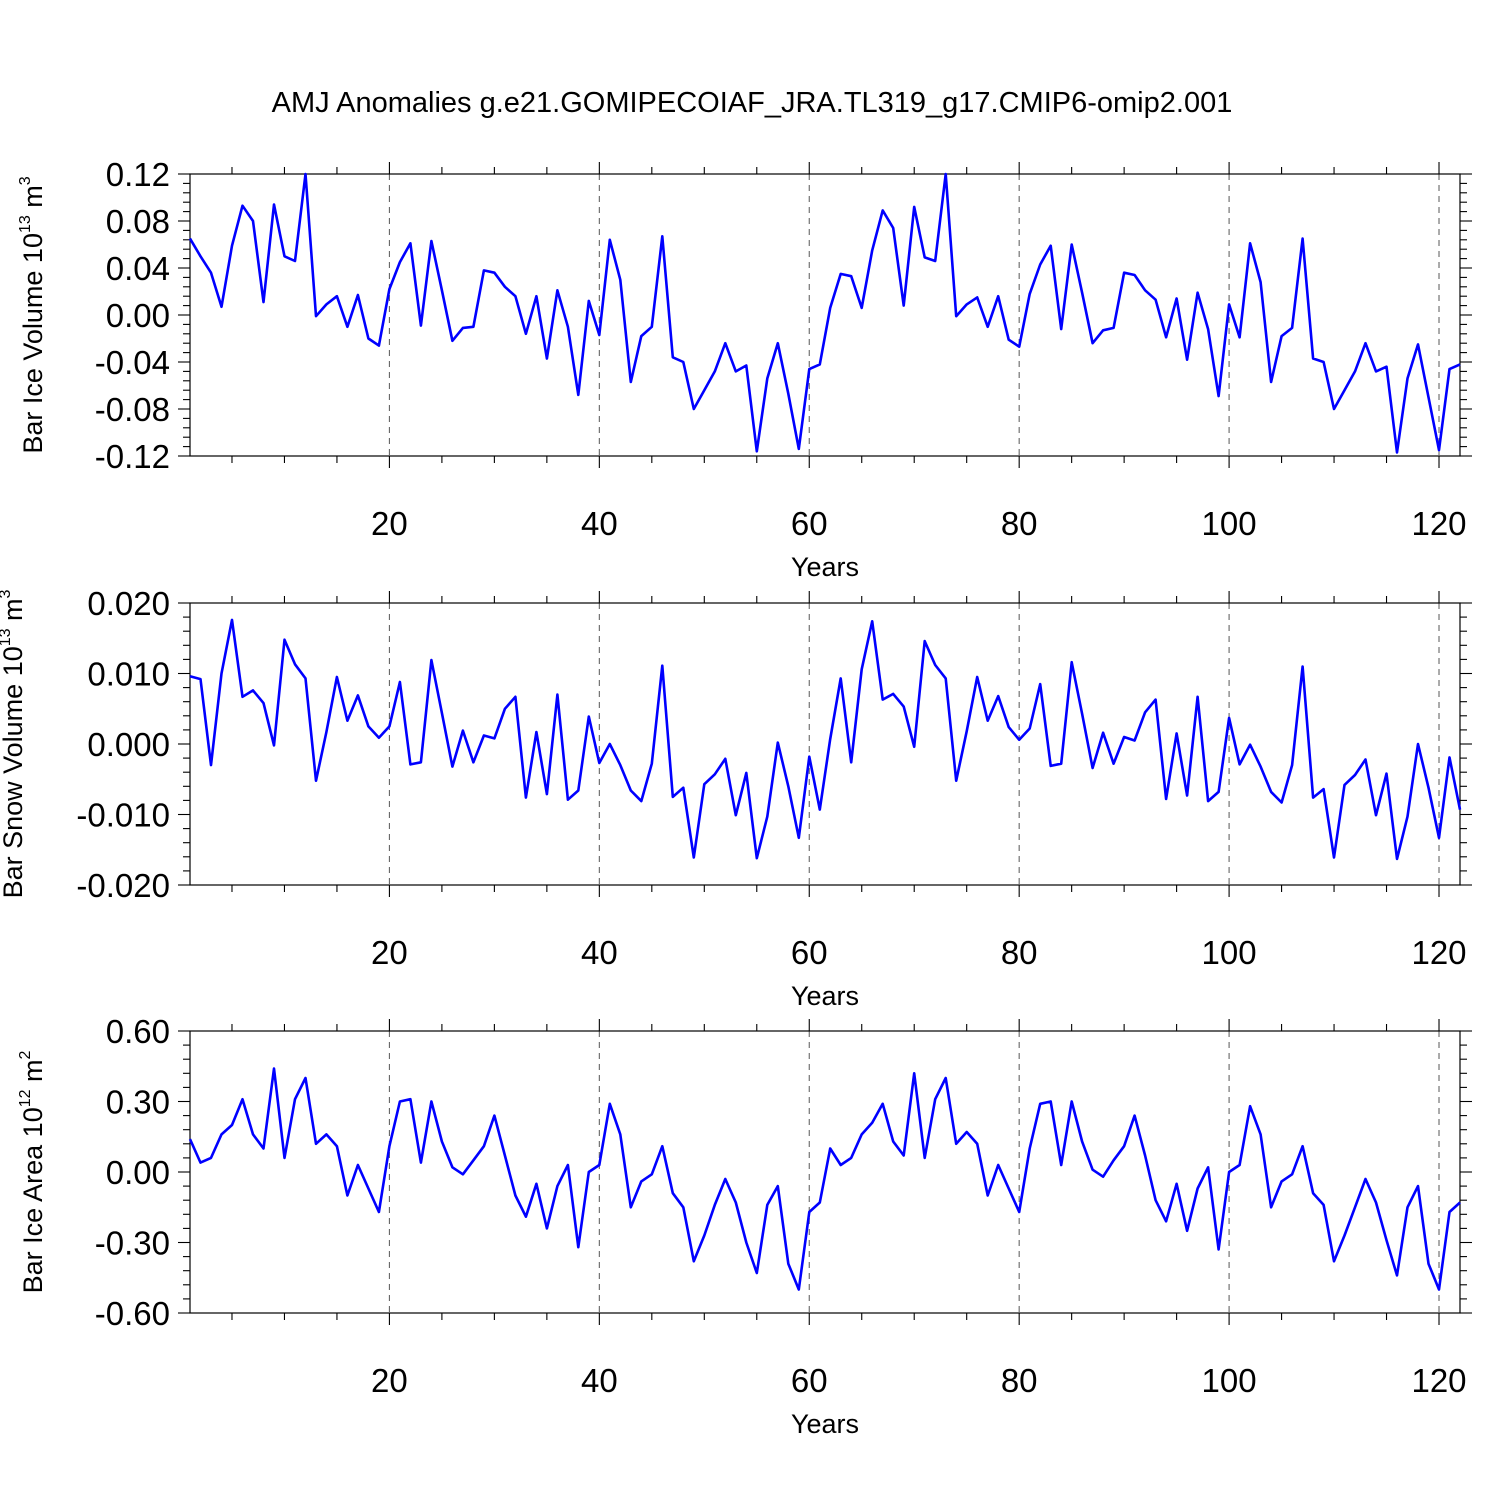 Image resolution: width=1500 pixels, height=1500 pixels. I want to click on y-axis-label: Bar Ice Volume 1013 m3, so click(32, 314).